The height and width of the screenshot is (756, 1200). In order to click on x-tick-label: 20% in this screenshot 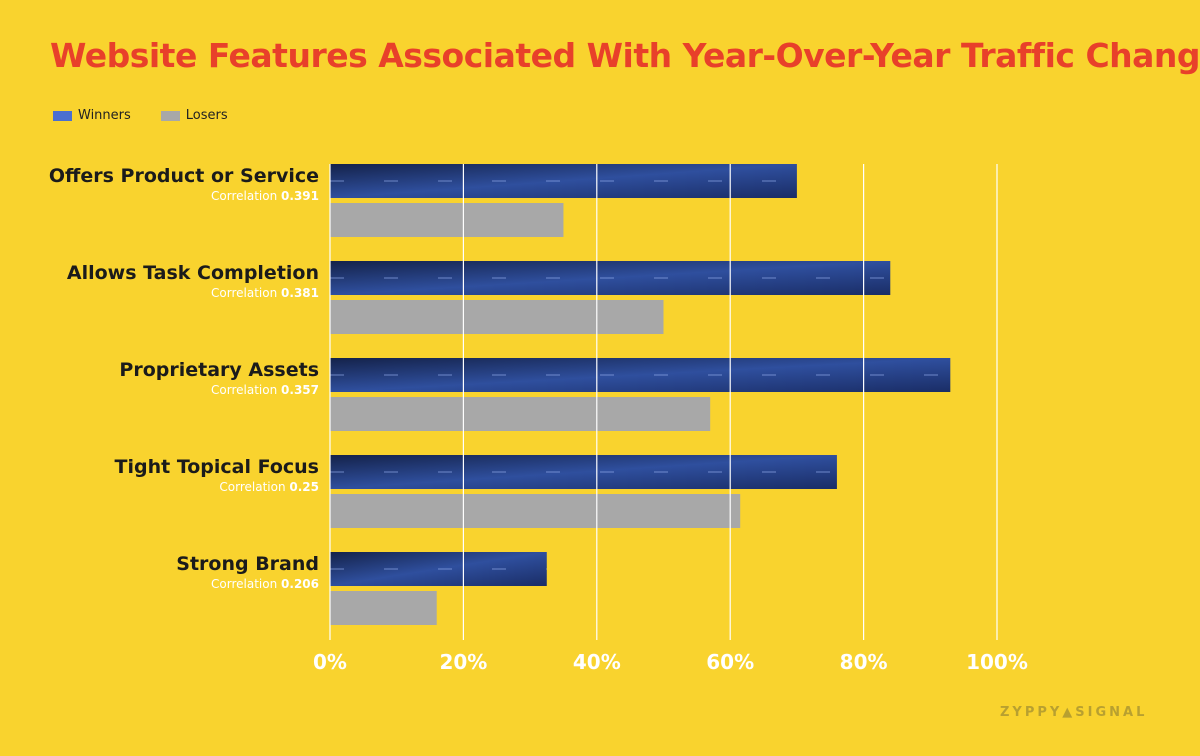, I will do `click(463, 662)`.